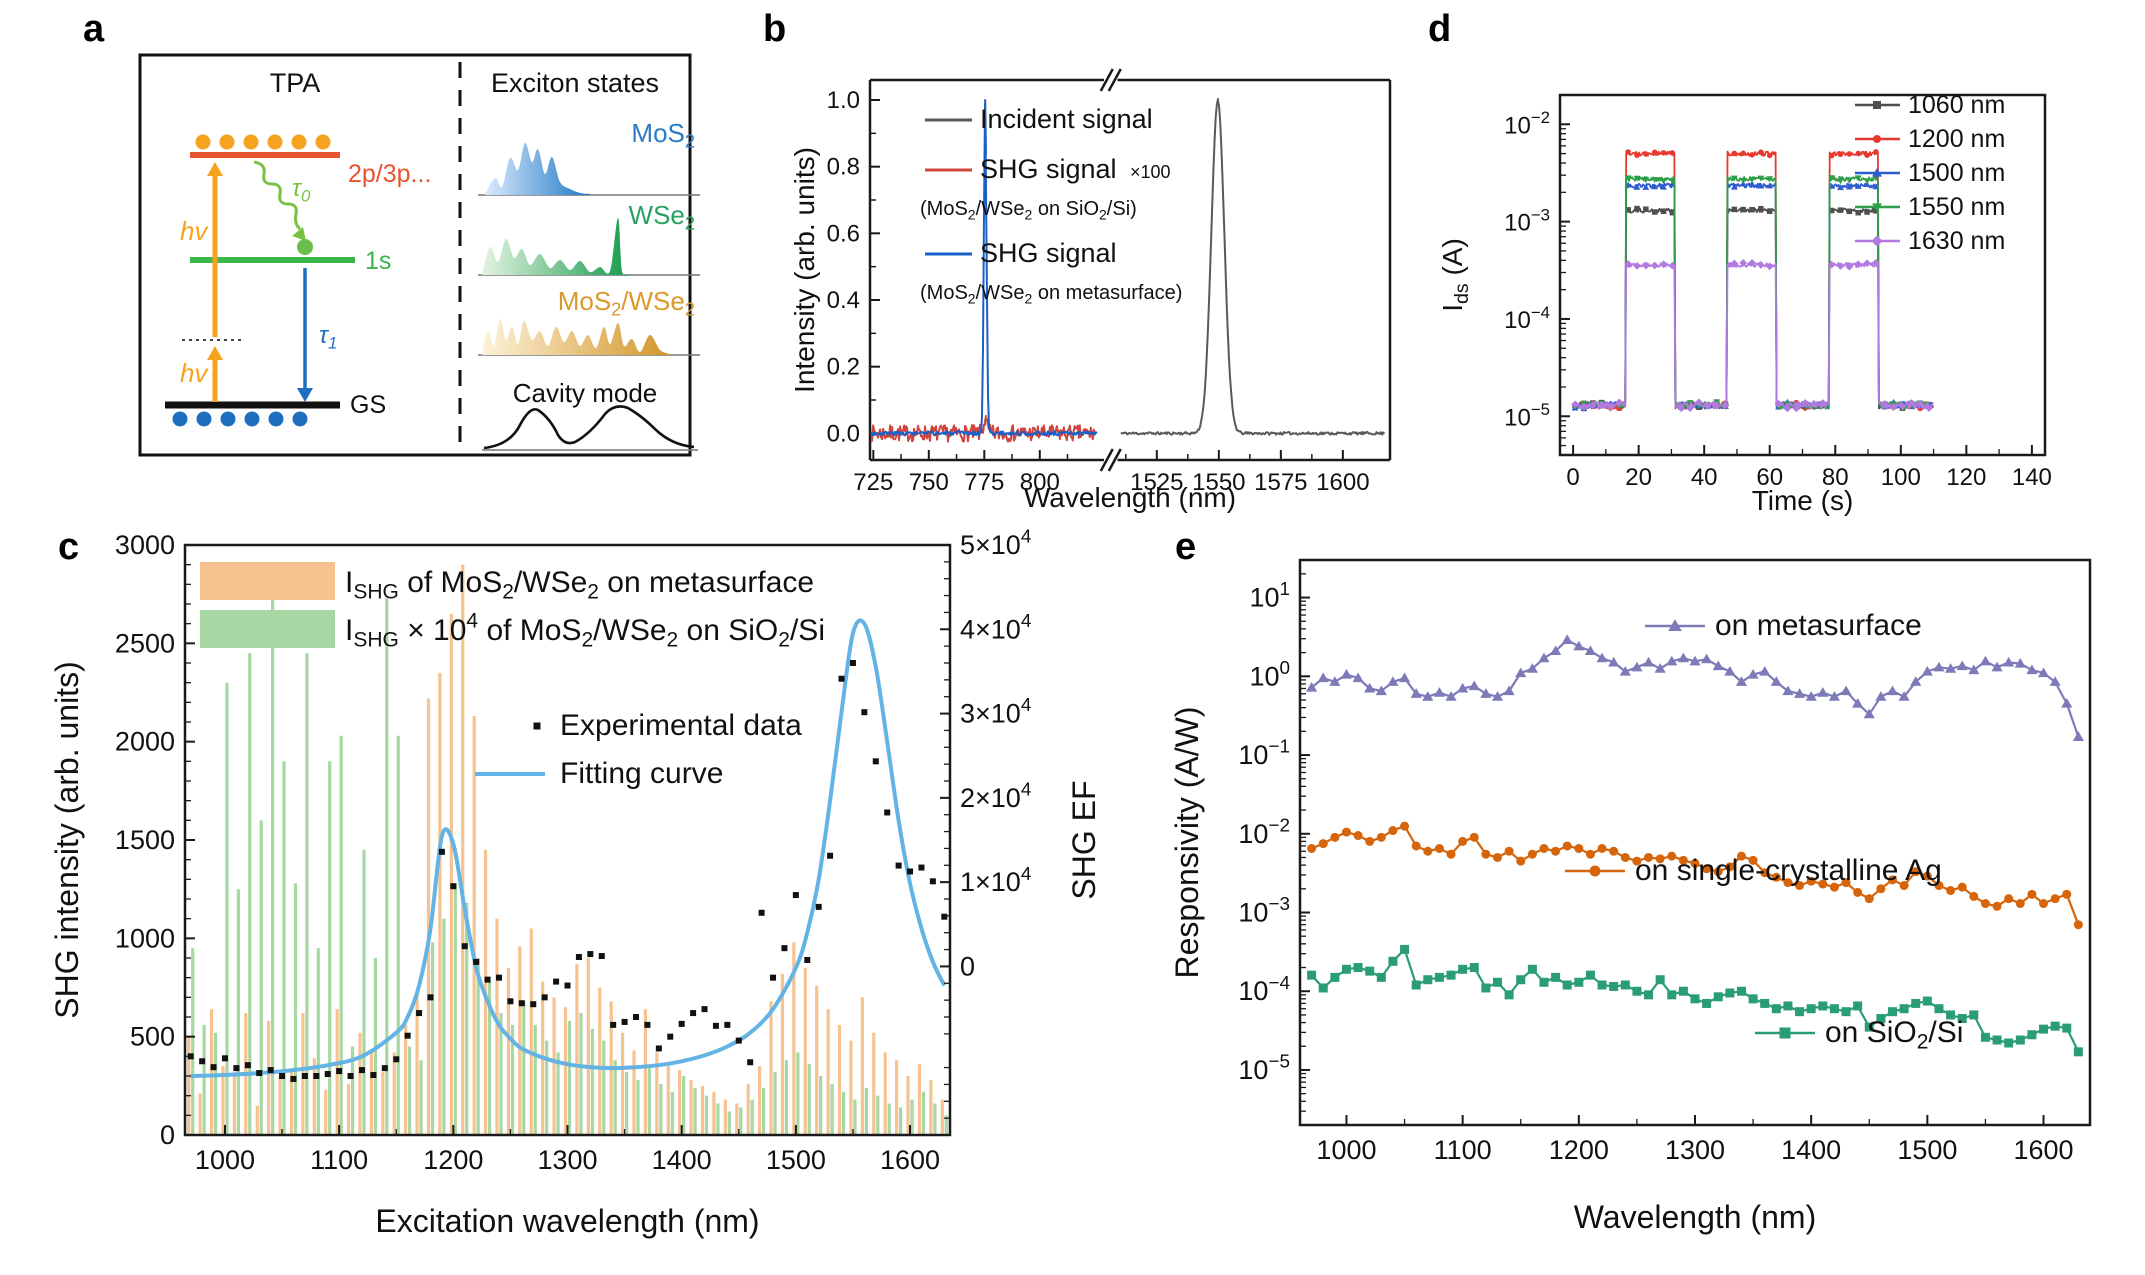  What do you see at coordinates (1695, 1150) in the screenshot?
I see `svg-text: 1300` at bounding box center [1695, 1150].